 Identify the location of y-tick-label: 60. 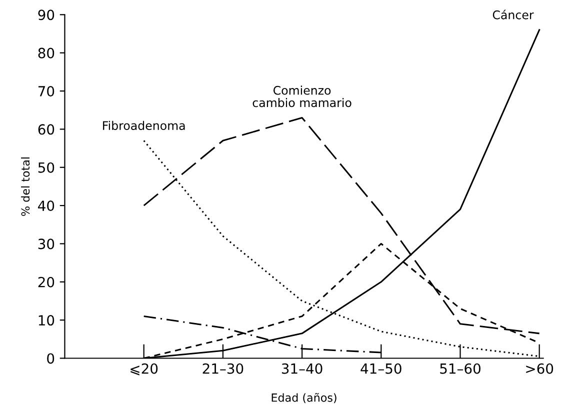
(46, 129).